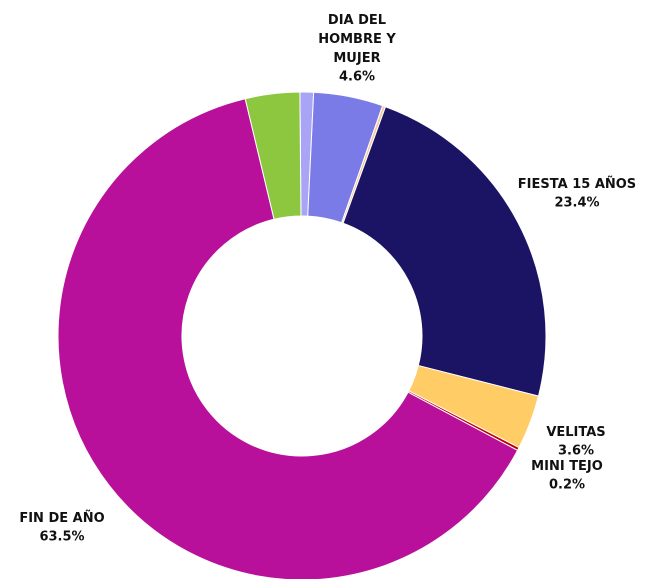 This screenshot has height=579, width=648. I want to click on slice-value-label: 0.2%, so click(567, 485).